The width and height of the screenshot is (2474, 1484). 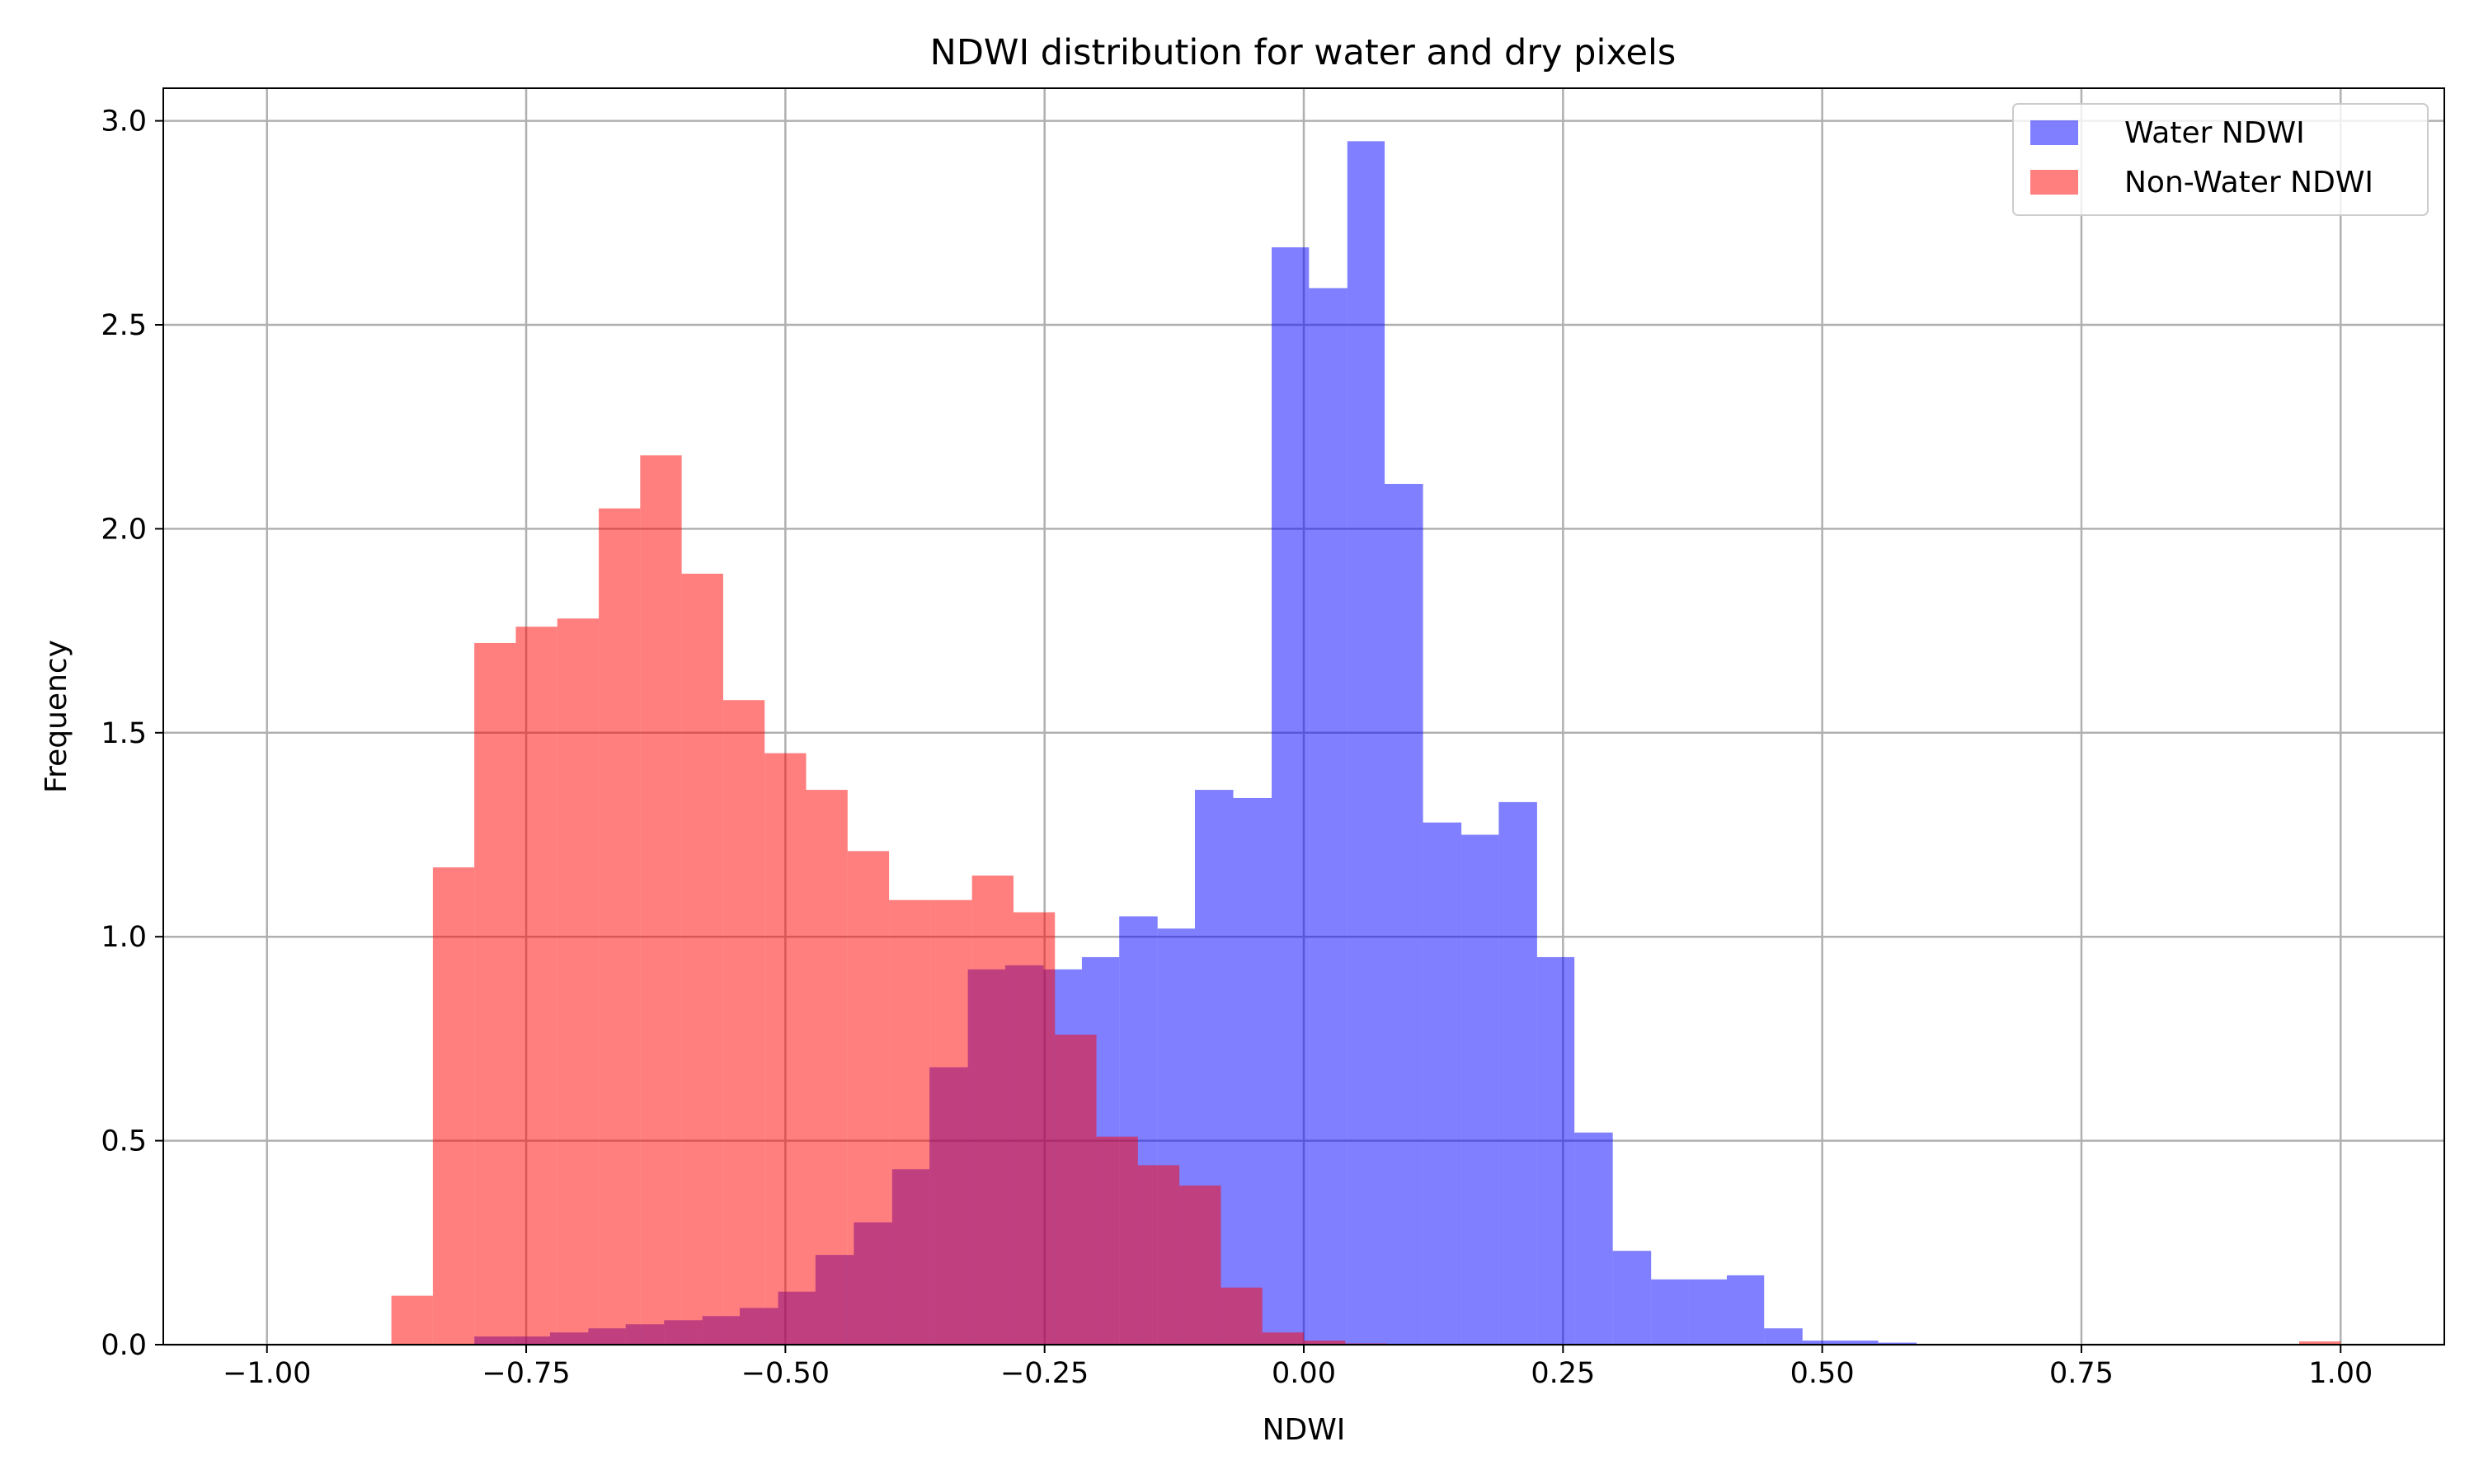 What do you see at coordinates (2054, 182) in the screenshot?
I see `legend-swatch-non-water` at bounding box center [2054, 182].